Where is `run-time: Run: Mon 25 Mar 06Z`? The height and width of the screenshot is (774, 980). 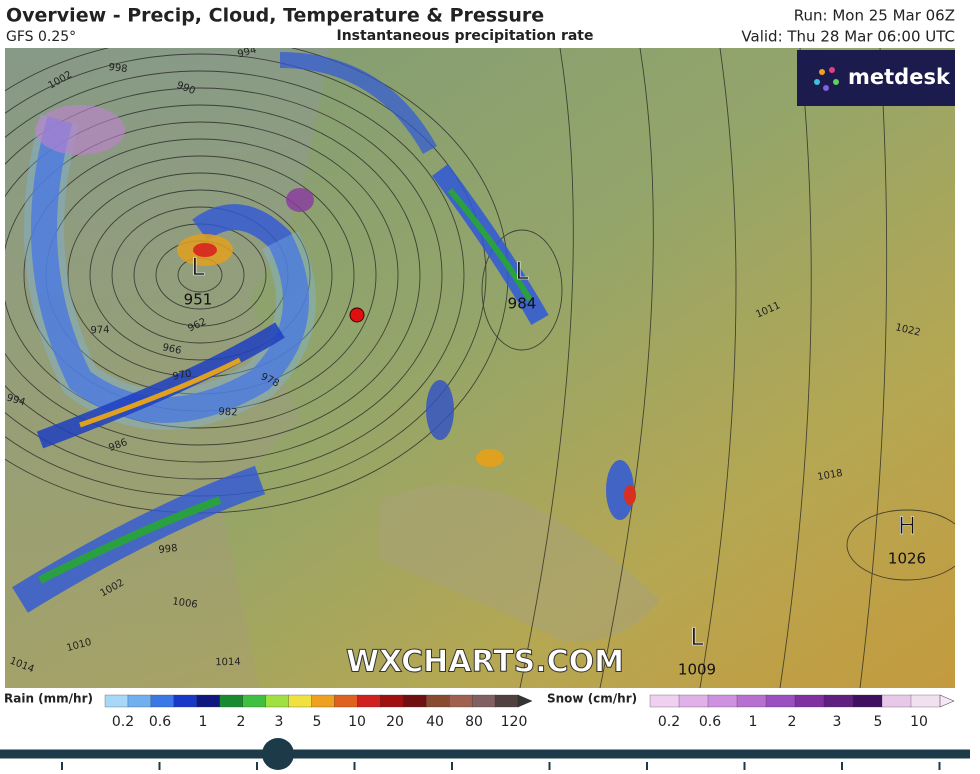 run-time: Run: Mon 25 Mar 06Z is located at coordinates (874, 16).